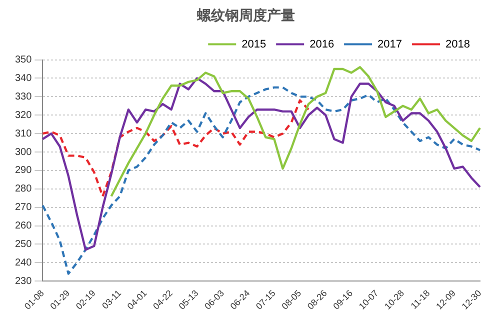 The width and height of the screenshot is (500, 323). I want to click on y-tick-label: 240, so click(23, 262).